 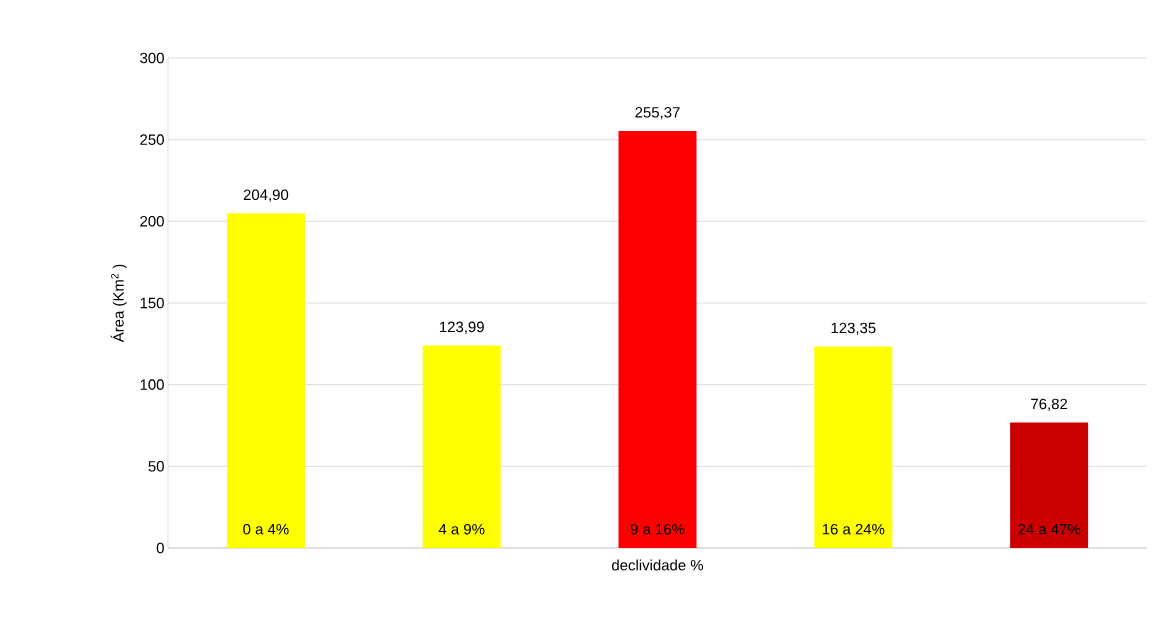 What do you see at coordinates (152, 303) in the screenshot?
I see `y-tick-label: 150` at bounding box center [152, 303].